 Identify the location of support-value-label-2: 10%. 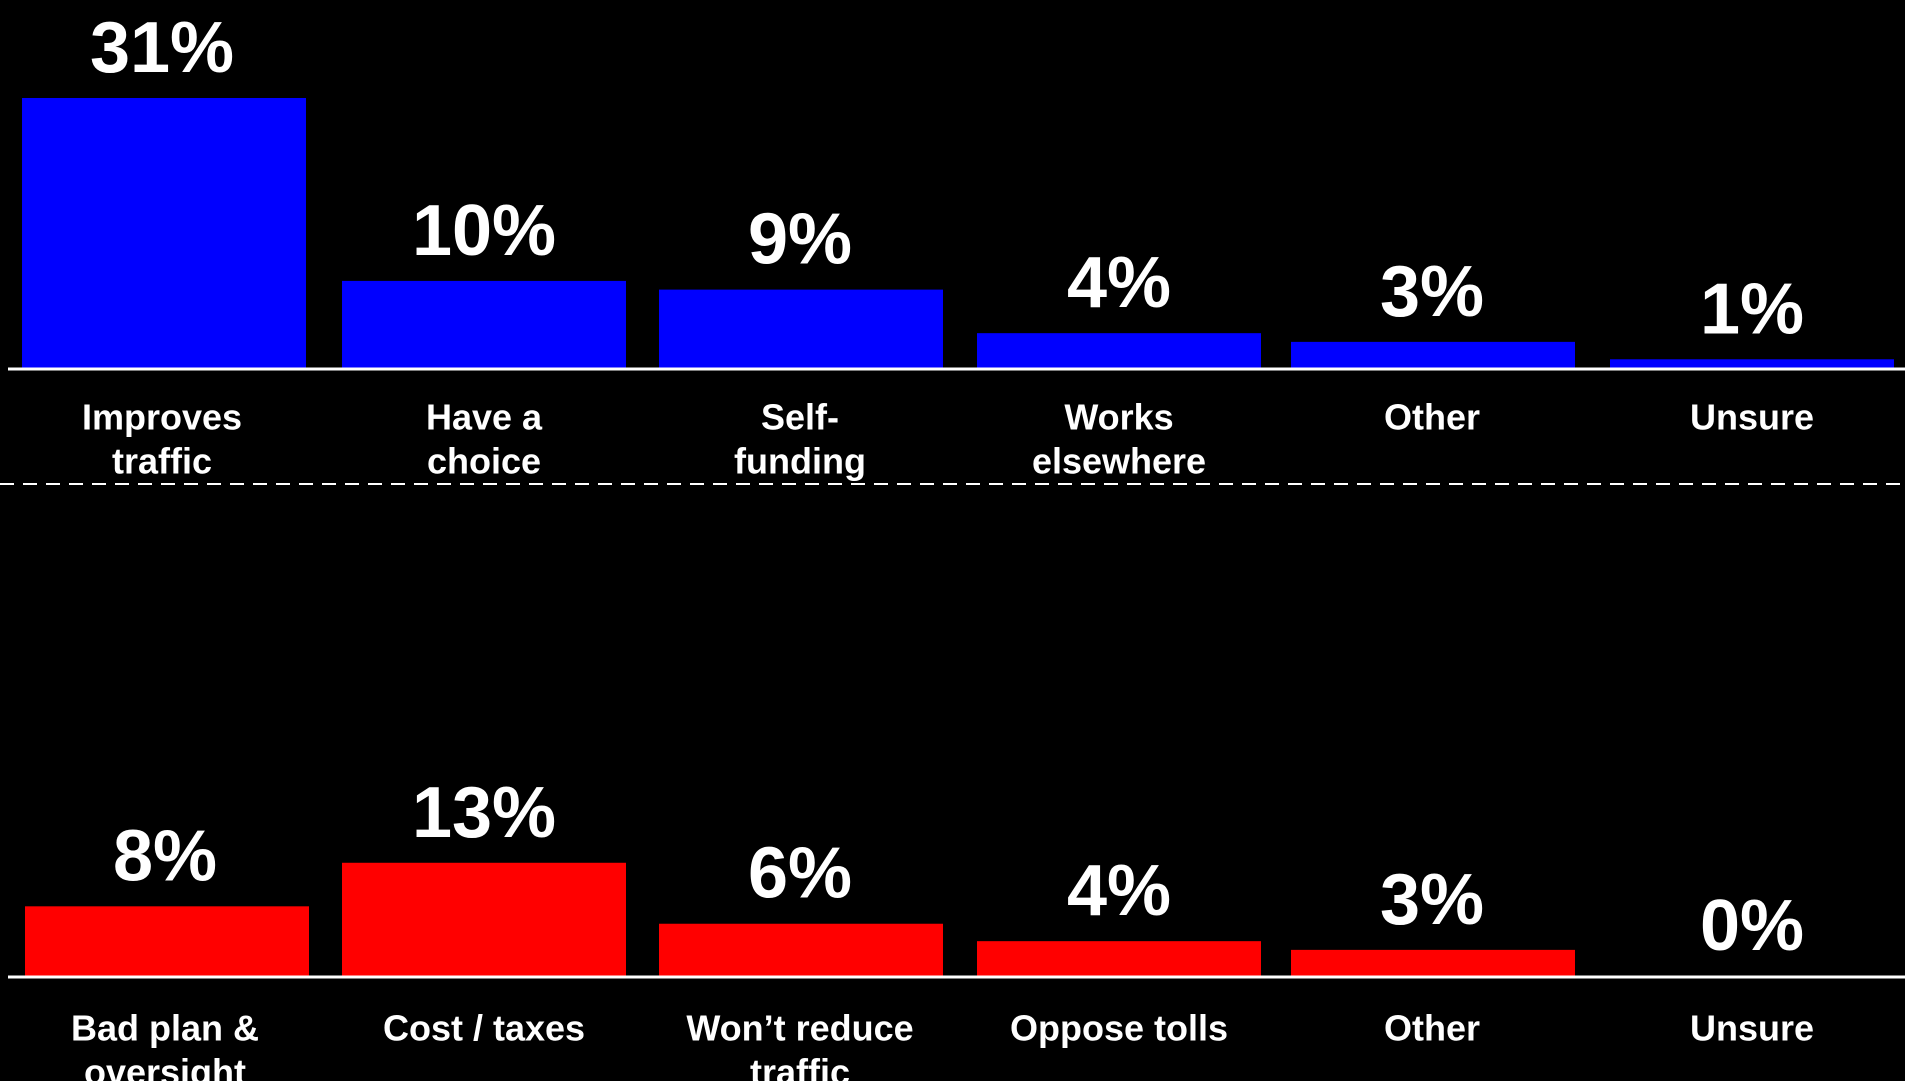
(484, 231).